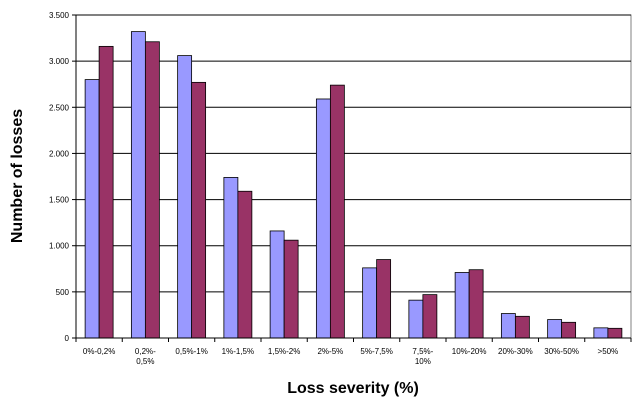  Describe the element at coordinates (63, 292) in the screenshot. I see `y-tick-label: 500` at that location.